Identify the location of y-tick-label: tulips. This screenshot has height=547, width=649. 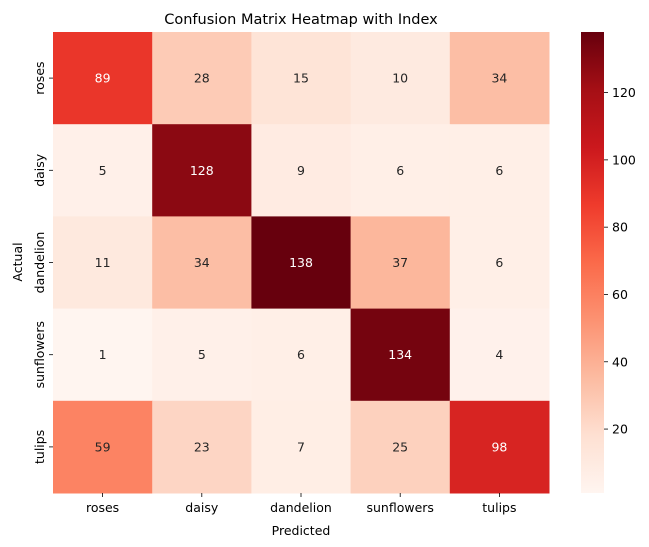
(39, 447).